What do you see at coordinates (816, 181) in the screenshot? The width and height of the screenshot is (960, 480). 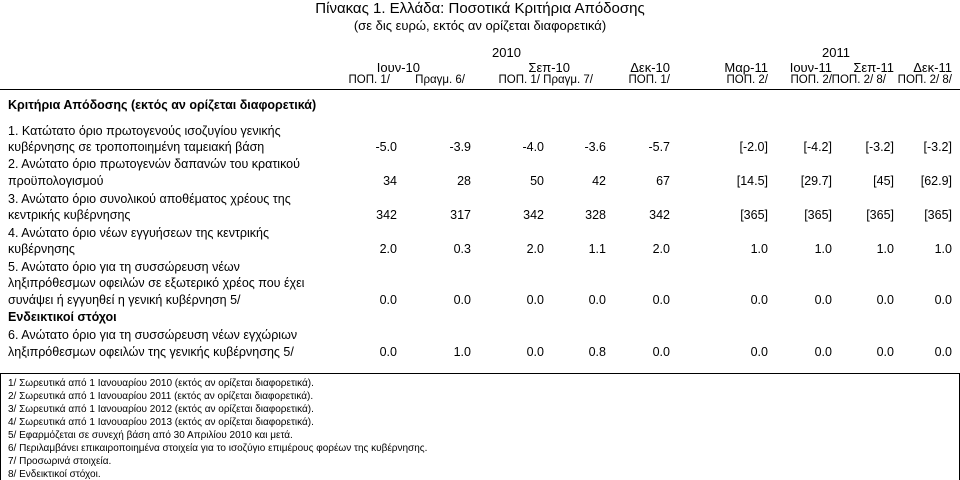 I see `value-cell: [29.7]` at bounding box center [816, 181].